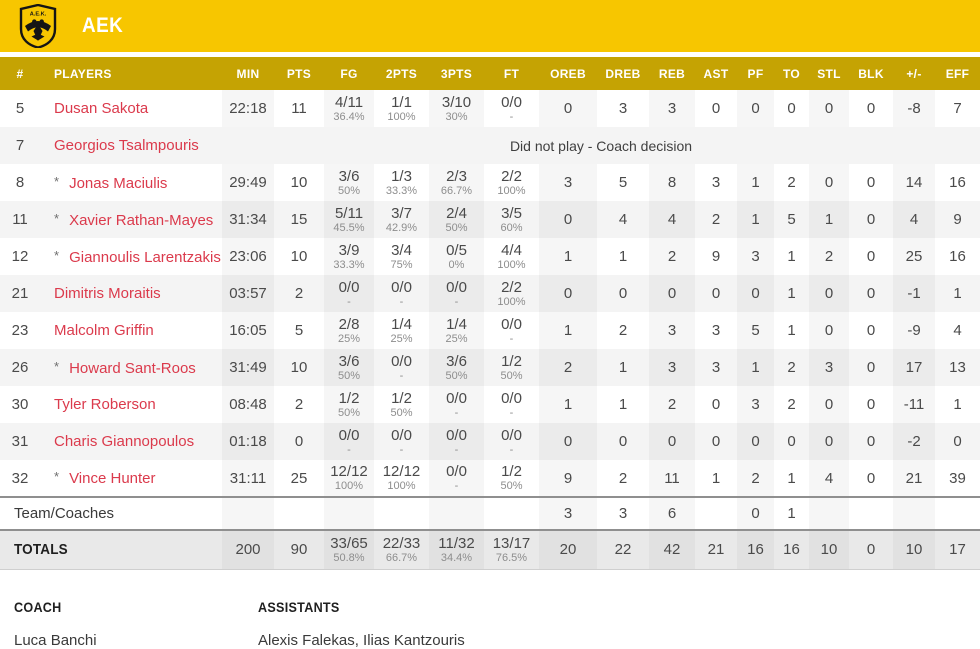 The width and height of the screenshot is (980, 649). I want to click on stat-eff: 7, so click(957, 108).